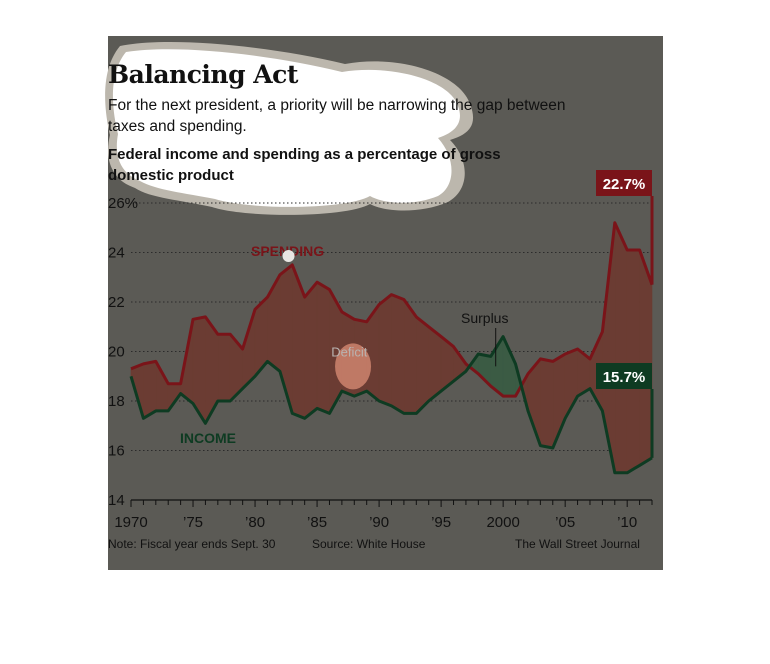 This screenshot has width=770, height=664. Describe the element at coordinates (349, 352) in the screenshot. I see `deficit-label: Deficit` at that location.